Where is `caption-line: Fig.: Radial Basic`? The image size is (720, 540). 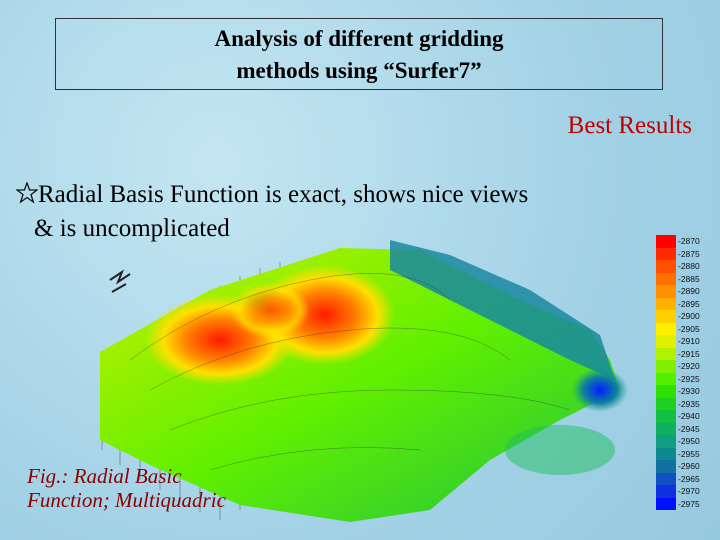 caption-line: Fig.: Radial Basic is located at coordinates (104, 476).